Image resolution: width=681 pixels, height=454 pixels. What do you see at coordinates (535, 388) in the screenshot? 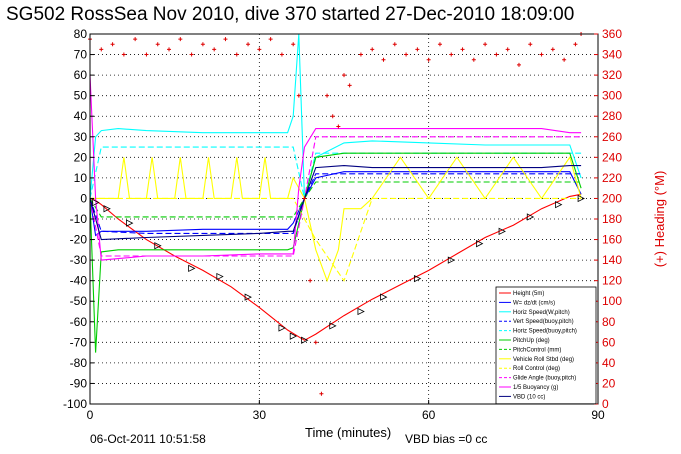
I see `legend-label-10: 1/5 Buoyancy (g)` at bounding box center [535, 388].